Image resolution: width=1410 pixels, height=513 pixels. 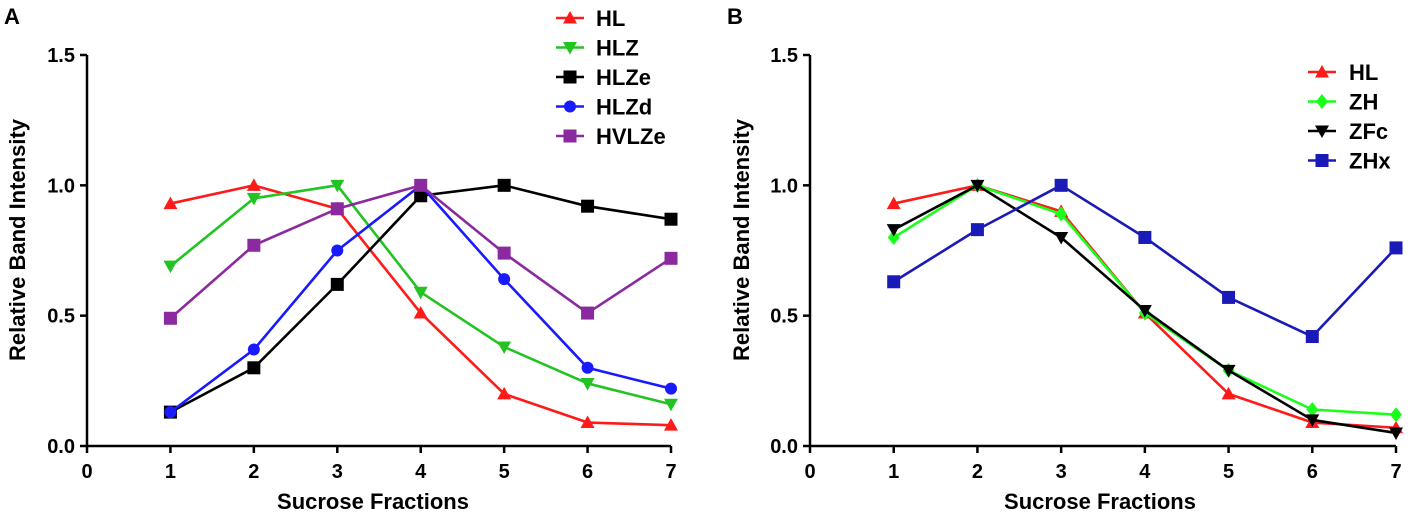 What do you see at coordinates (170, 472) in the screenshot?
I see `panel-a-x-tick-label: 1` at bounding box center [170, 472].